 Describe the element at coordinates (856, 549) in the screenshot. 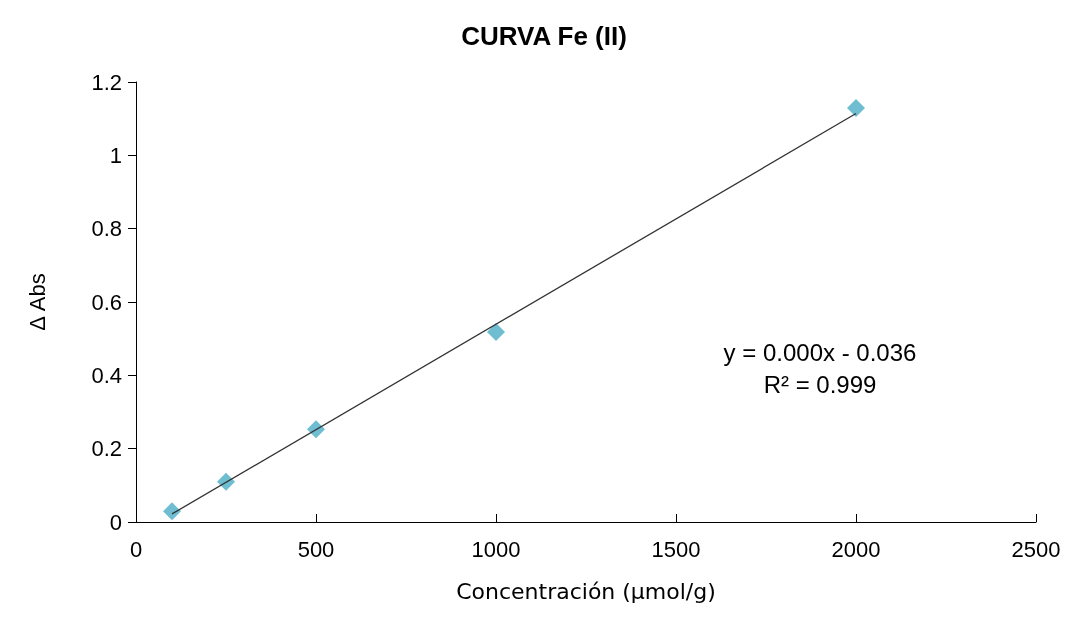

I see `x-tick-label: 2000` at that location.